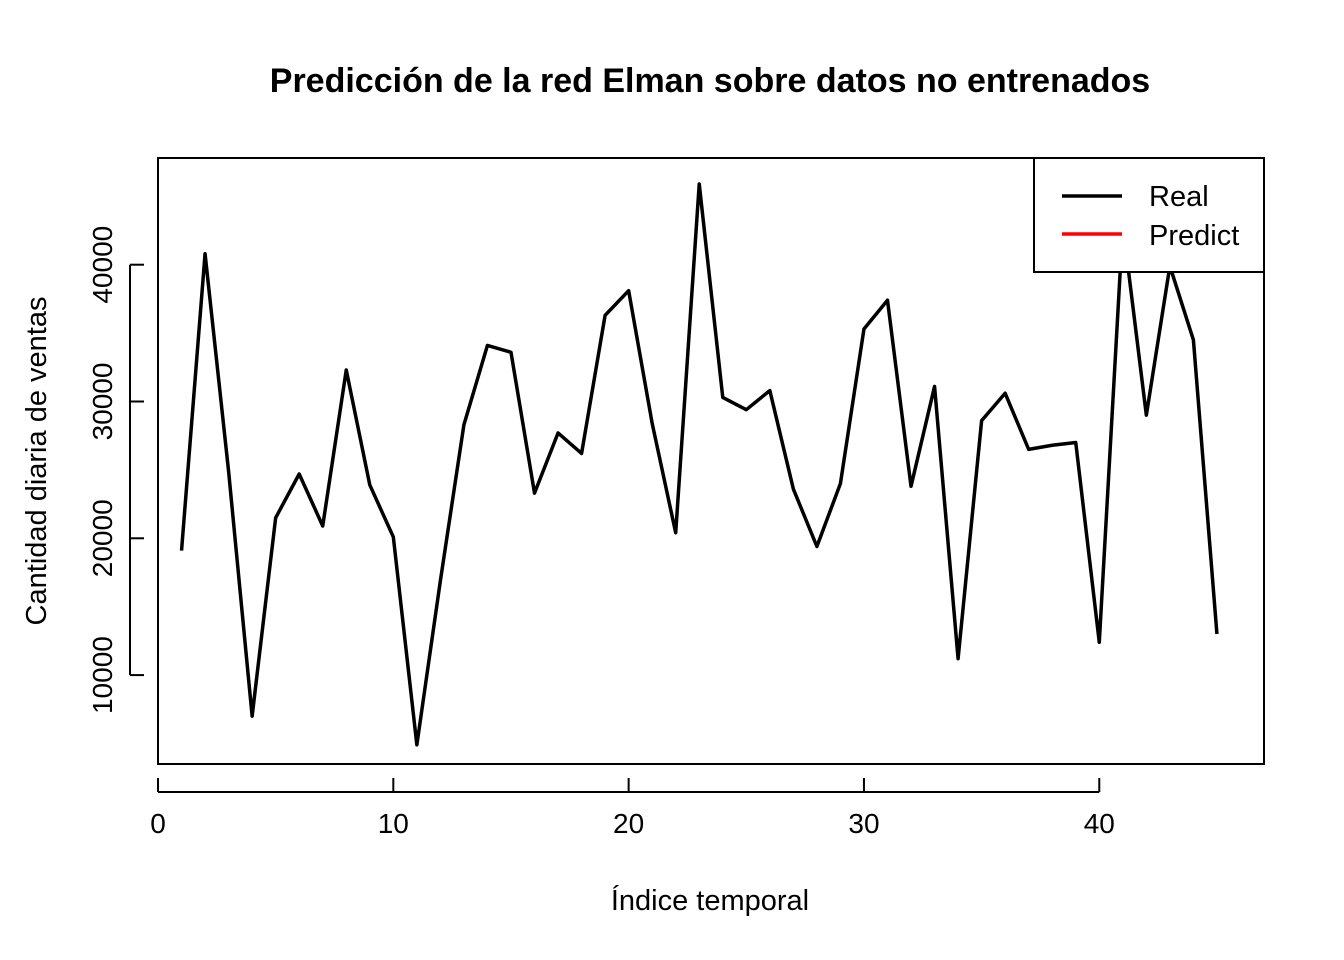  I want to click on legend-label-predict: Predict, so click(1194, 236).